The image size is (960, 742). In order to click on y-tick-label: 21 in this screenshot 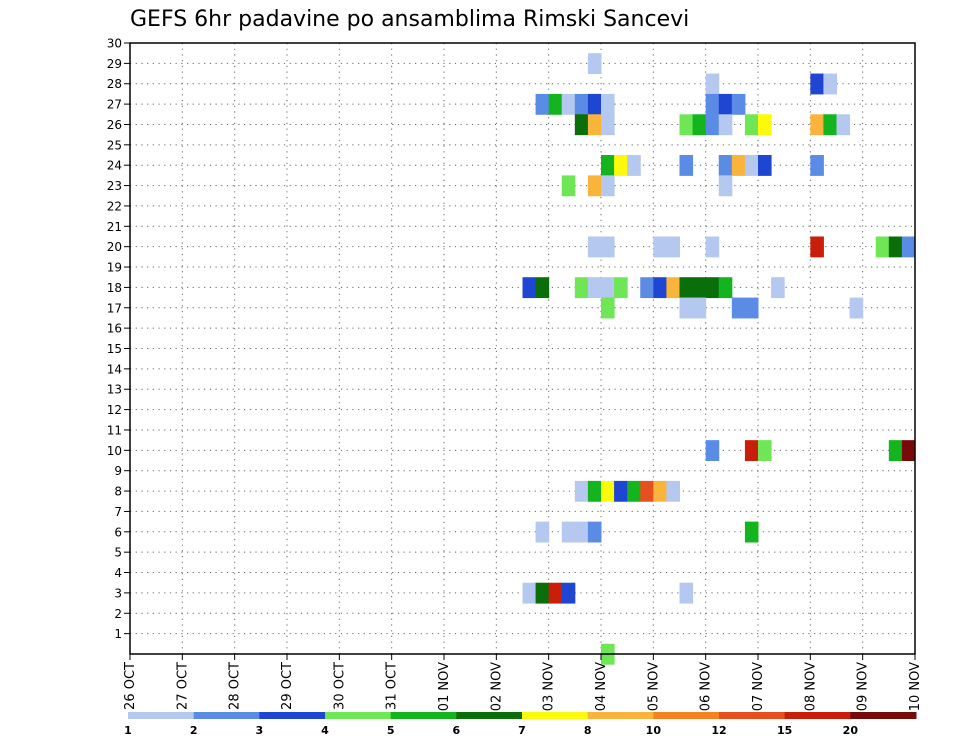, I will do `click(114, 227)`.